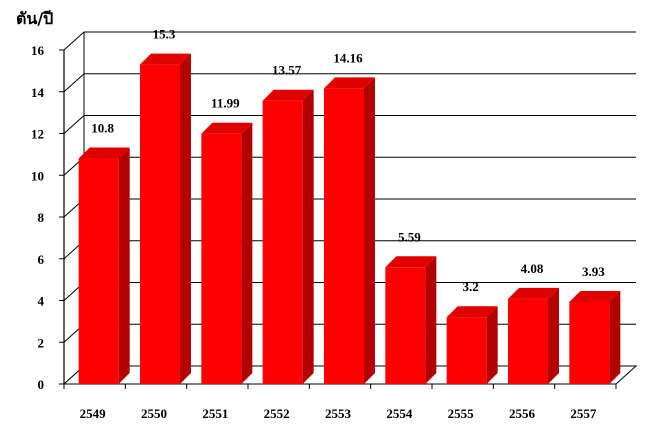 Image resolution: width=652 pixels, height=436 pixels. What do you see at coordinates (41, 301) in the screenshot?
I see `y-tick-label: 4` at bounding box center [41, 301].